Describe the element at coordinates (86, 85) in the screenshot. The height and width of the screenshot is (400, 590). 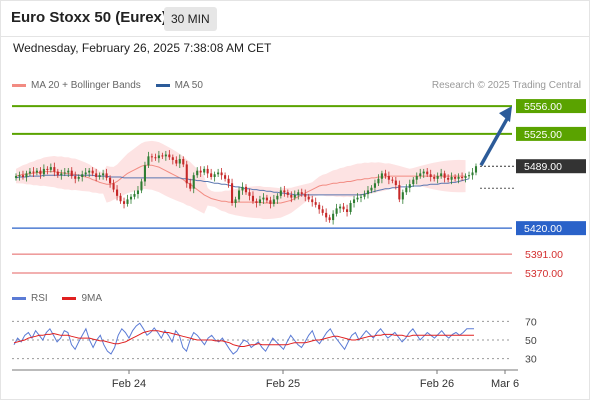
I see `legend-label-ma20: MA 20 + Bollinger Bands` at that location.